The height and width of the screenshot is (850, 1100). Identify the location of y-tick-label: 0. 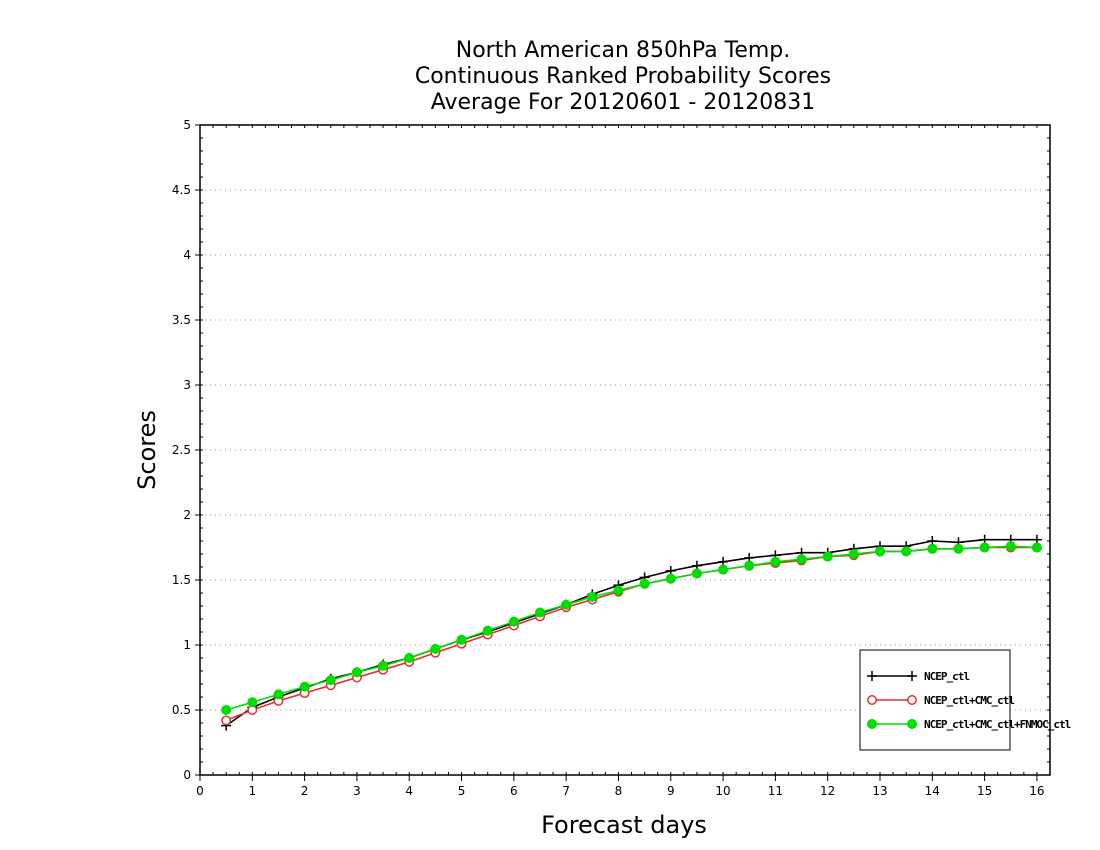
(187, 775).